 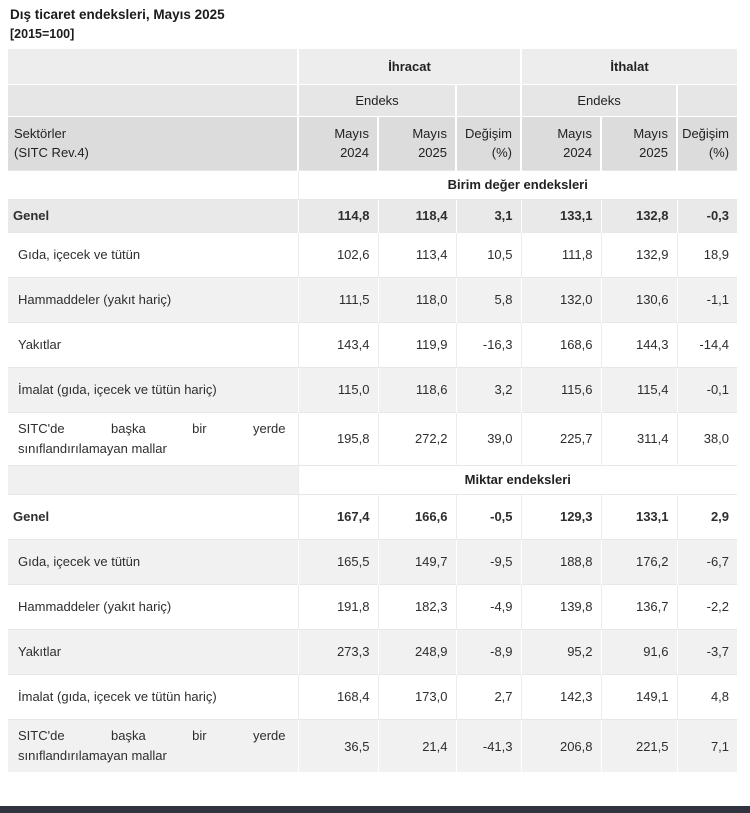 I want to click on value-cell: 149,7, so click(x=416, y=561).